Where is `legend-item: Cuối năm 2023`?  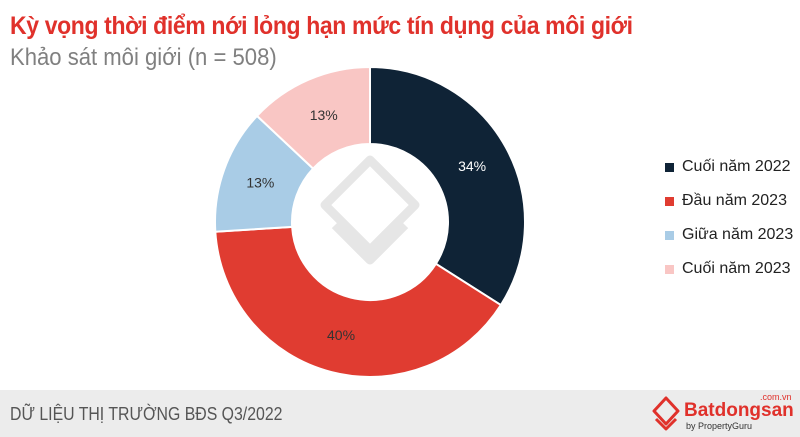
legend-item: Cuối năm 2023 is located at coordinates (729, 269).